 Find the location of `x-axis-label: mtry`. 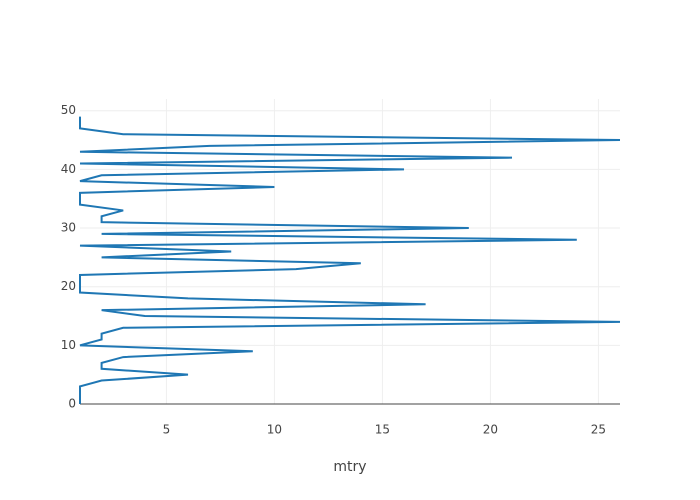

x-axis-label: mtry is located at coordinates (349, 467).